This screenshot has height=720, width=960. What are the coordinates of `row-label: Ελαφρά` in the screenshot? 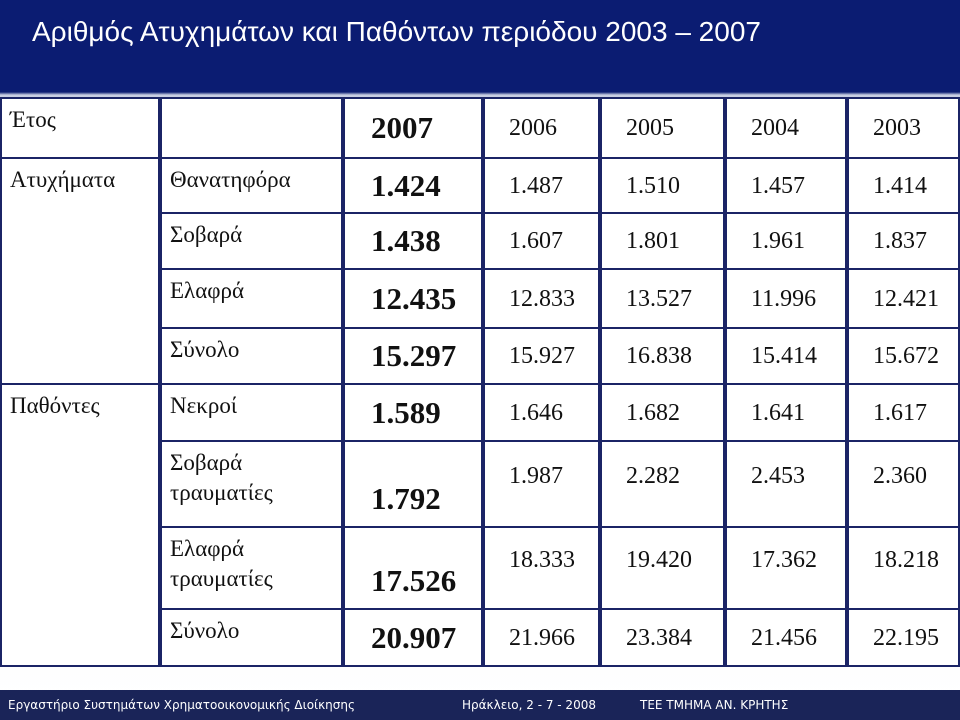 It's located at (251, 298).